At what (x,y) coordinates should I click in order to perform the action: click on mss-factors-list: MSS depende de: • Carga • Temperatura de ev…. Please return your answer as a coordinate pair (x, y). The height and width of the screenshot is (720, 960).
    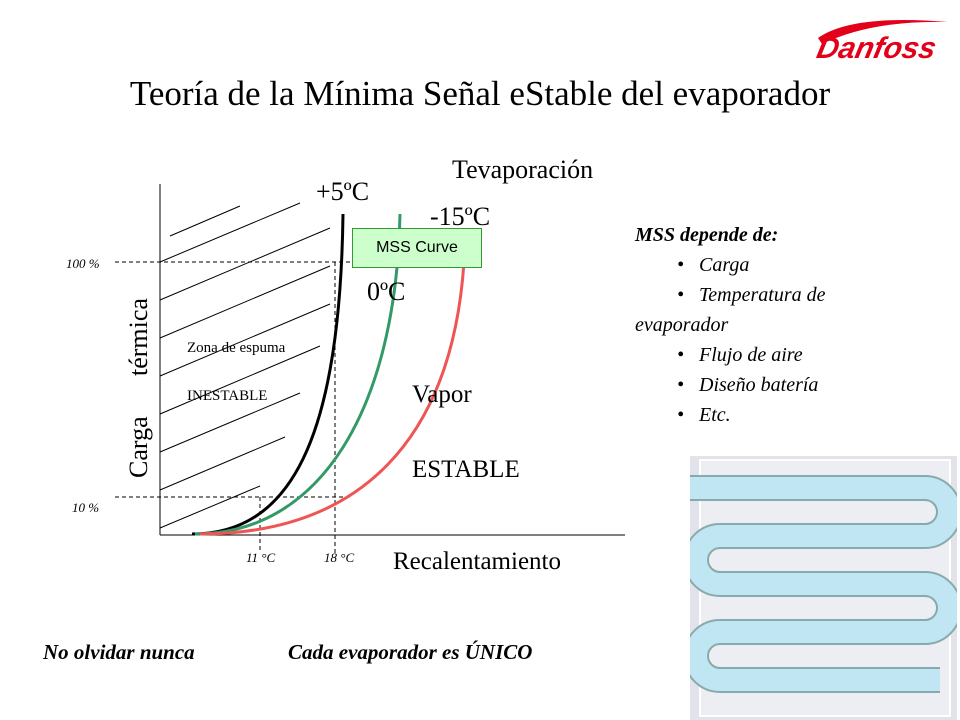
    Looking at the image, I should click on (730, 325).